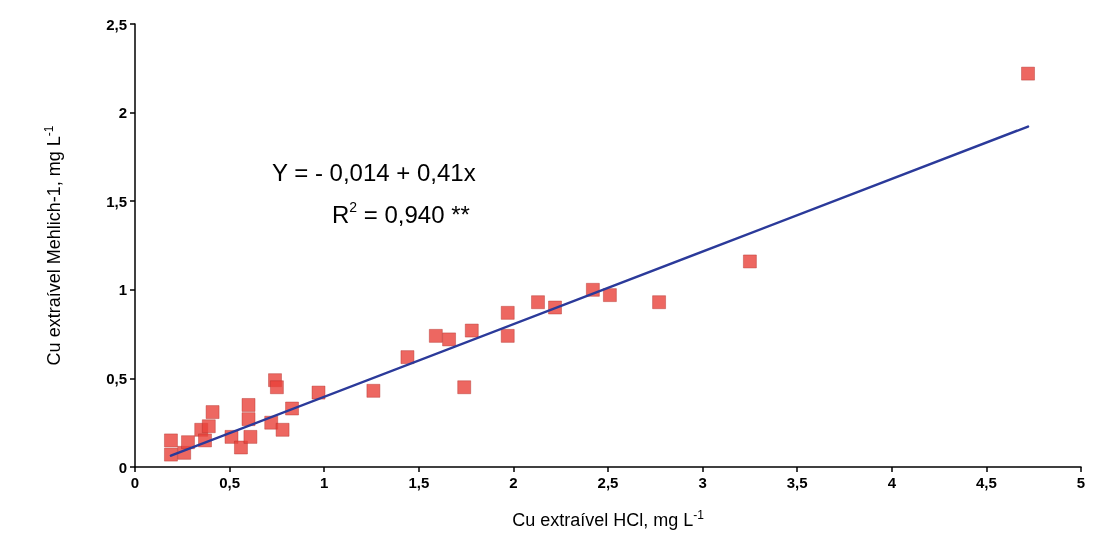 The image size is (1093, 558). Describe the element at coordinates (419, 482) in the screenshot. I see `x-tick-label: 1,5` at that location.